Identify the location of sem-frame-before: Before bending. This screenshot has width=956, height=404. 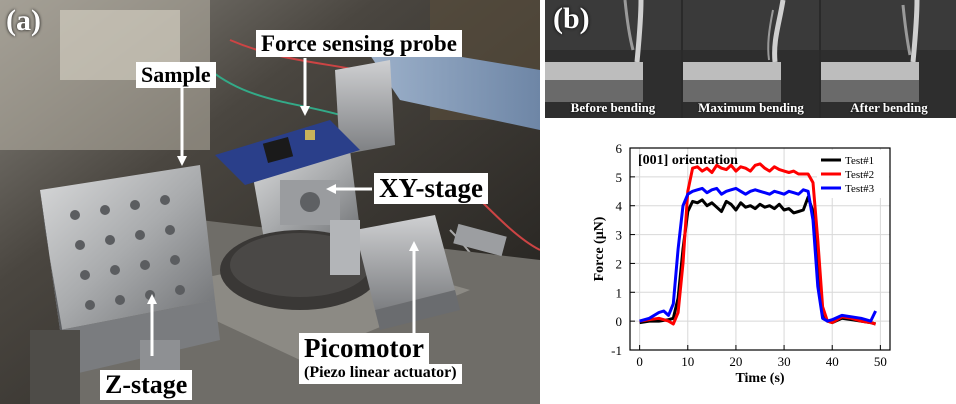
(613, 59).